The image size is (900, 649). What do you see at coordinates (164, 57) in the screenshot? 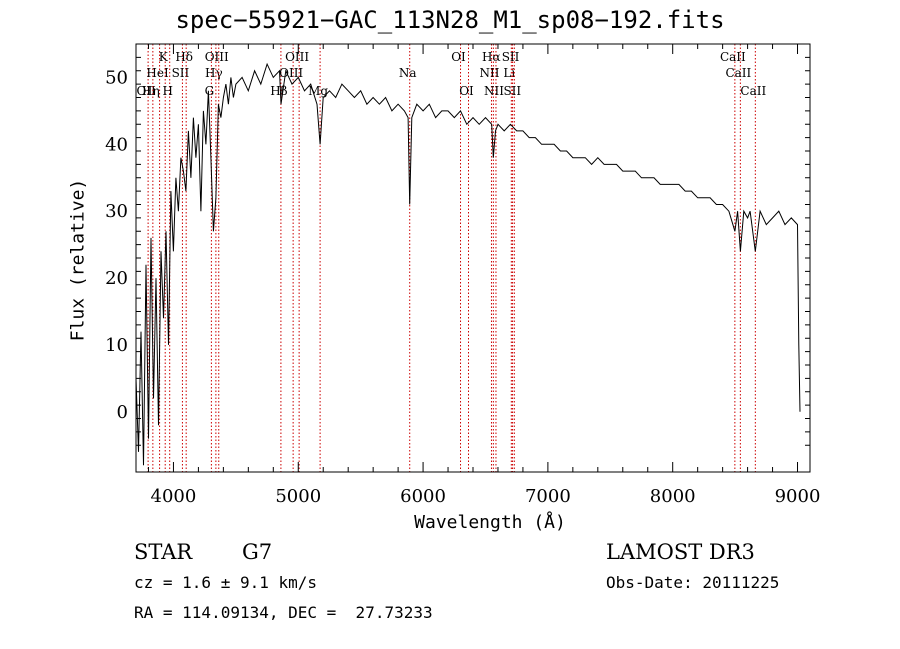
I see `spectral-line-label: K` at bounding box center [164, 57].